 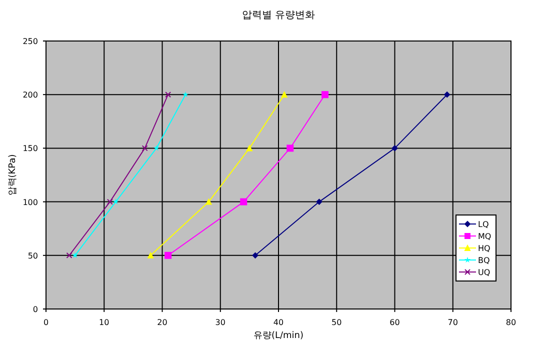 What do you see at coordinates (337, 322) in the screenshot?
I see `x-tick-label: 50` at bounding box center [337, 322].